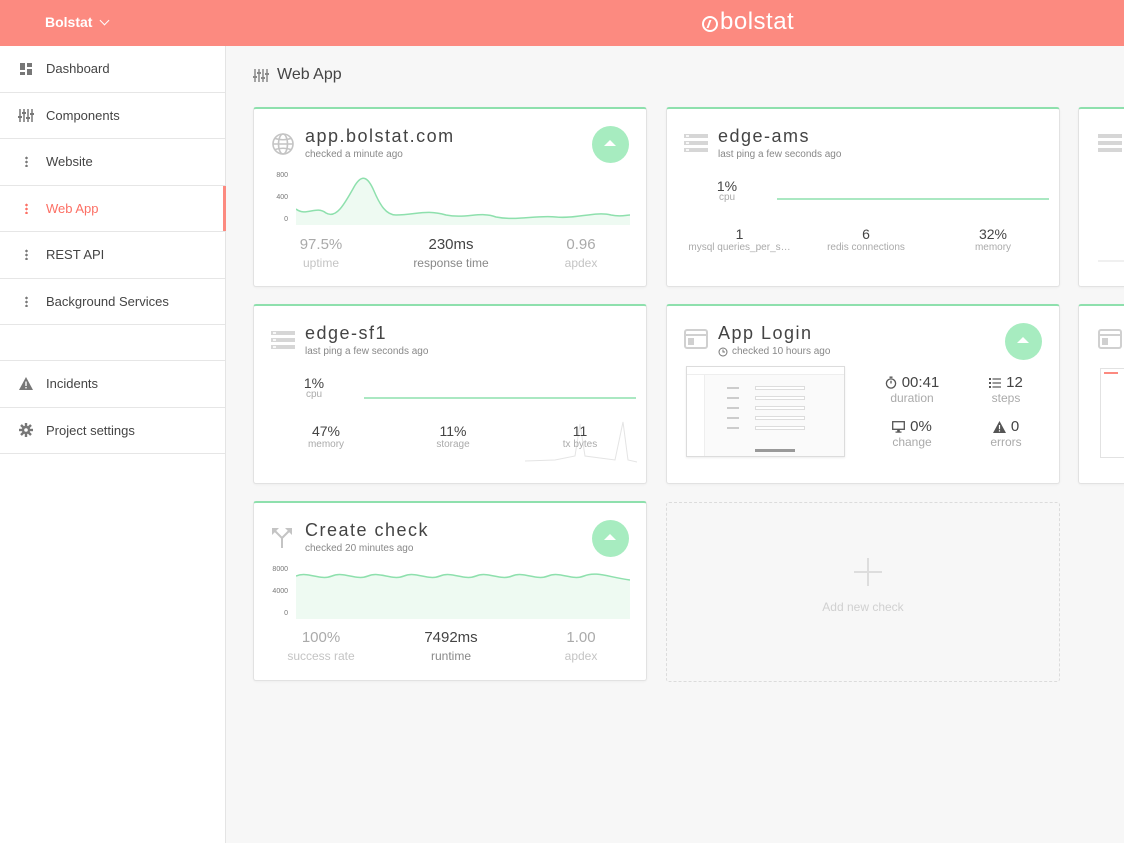  I want to click on sidebar-item-label: Project settings, so click(90, 430).